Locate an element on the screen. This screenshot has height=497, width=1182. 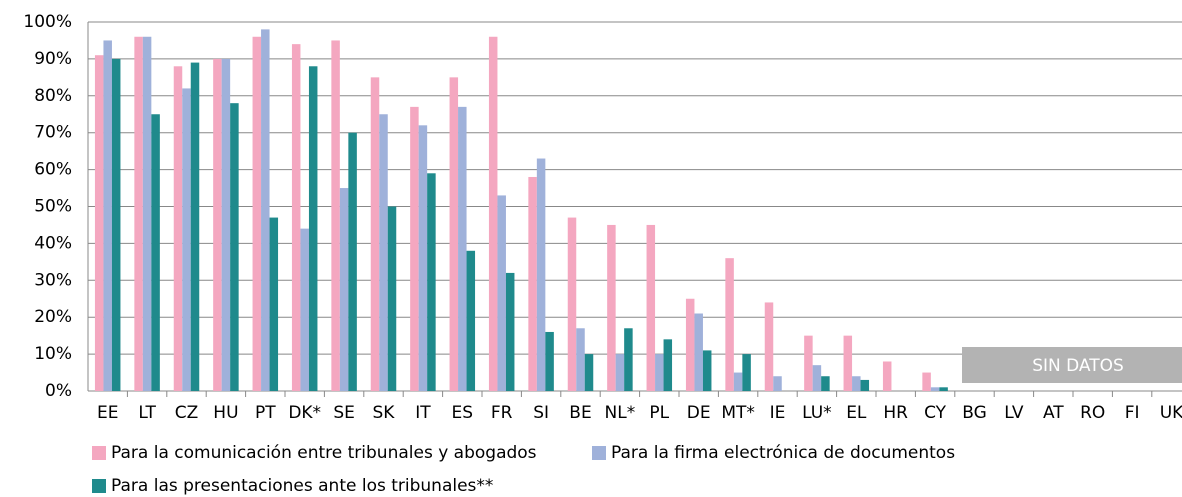
x-tick-label: EE is located at coordinates (107, 413).